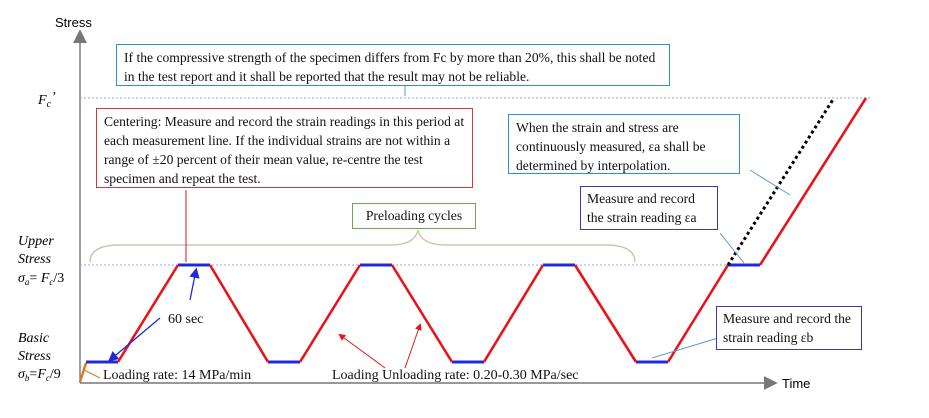  What do you see at coordinates (186, 319) in the screenshot?
I see `hold-time-label: 60 sec` at bounding box center [186, 319].